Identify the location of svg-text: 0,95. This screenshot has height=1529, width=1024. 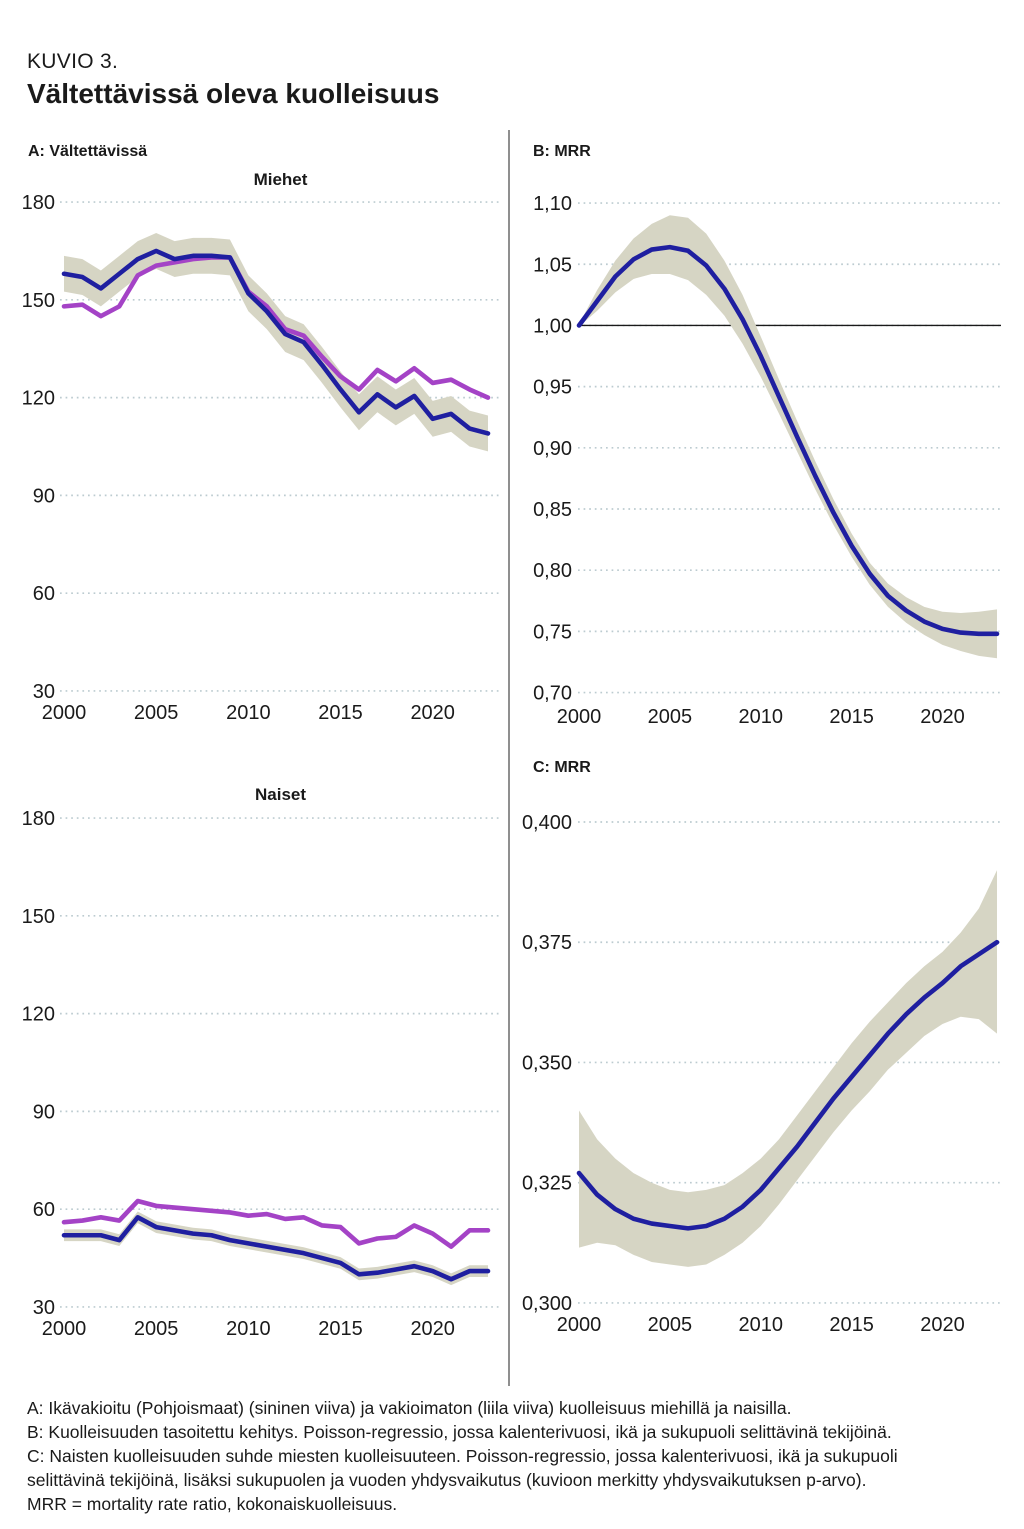
(552, 388).